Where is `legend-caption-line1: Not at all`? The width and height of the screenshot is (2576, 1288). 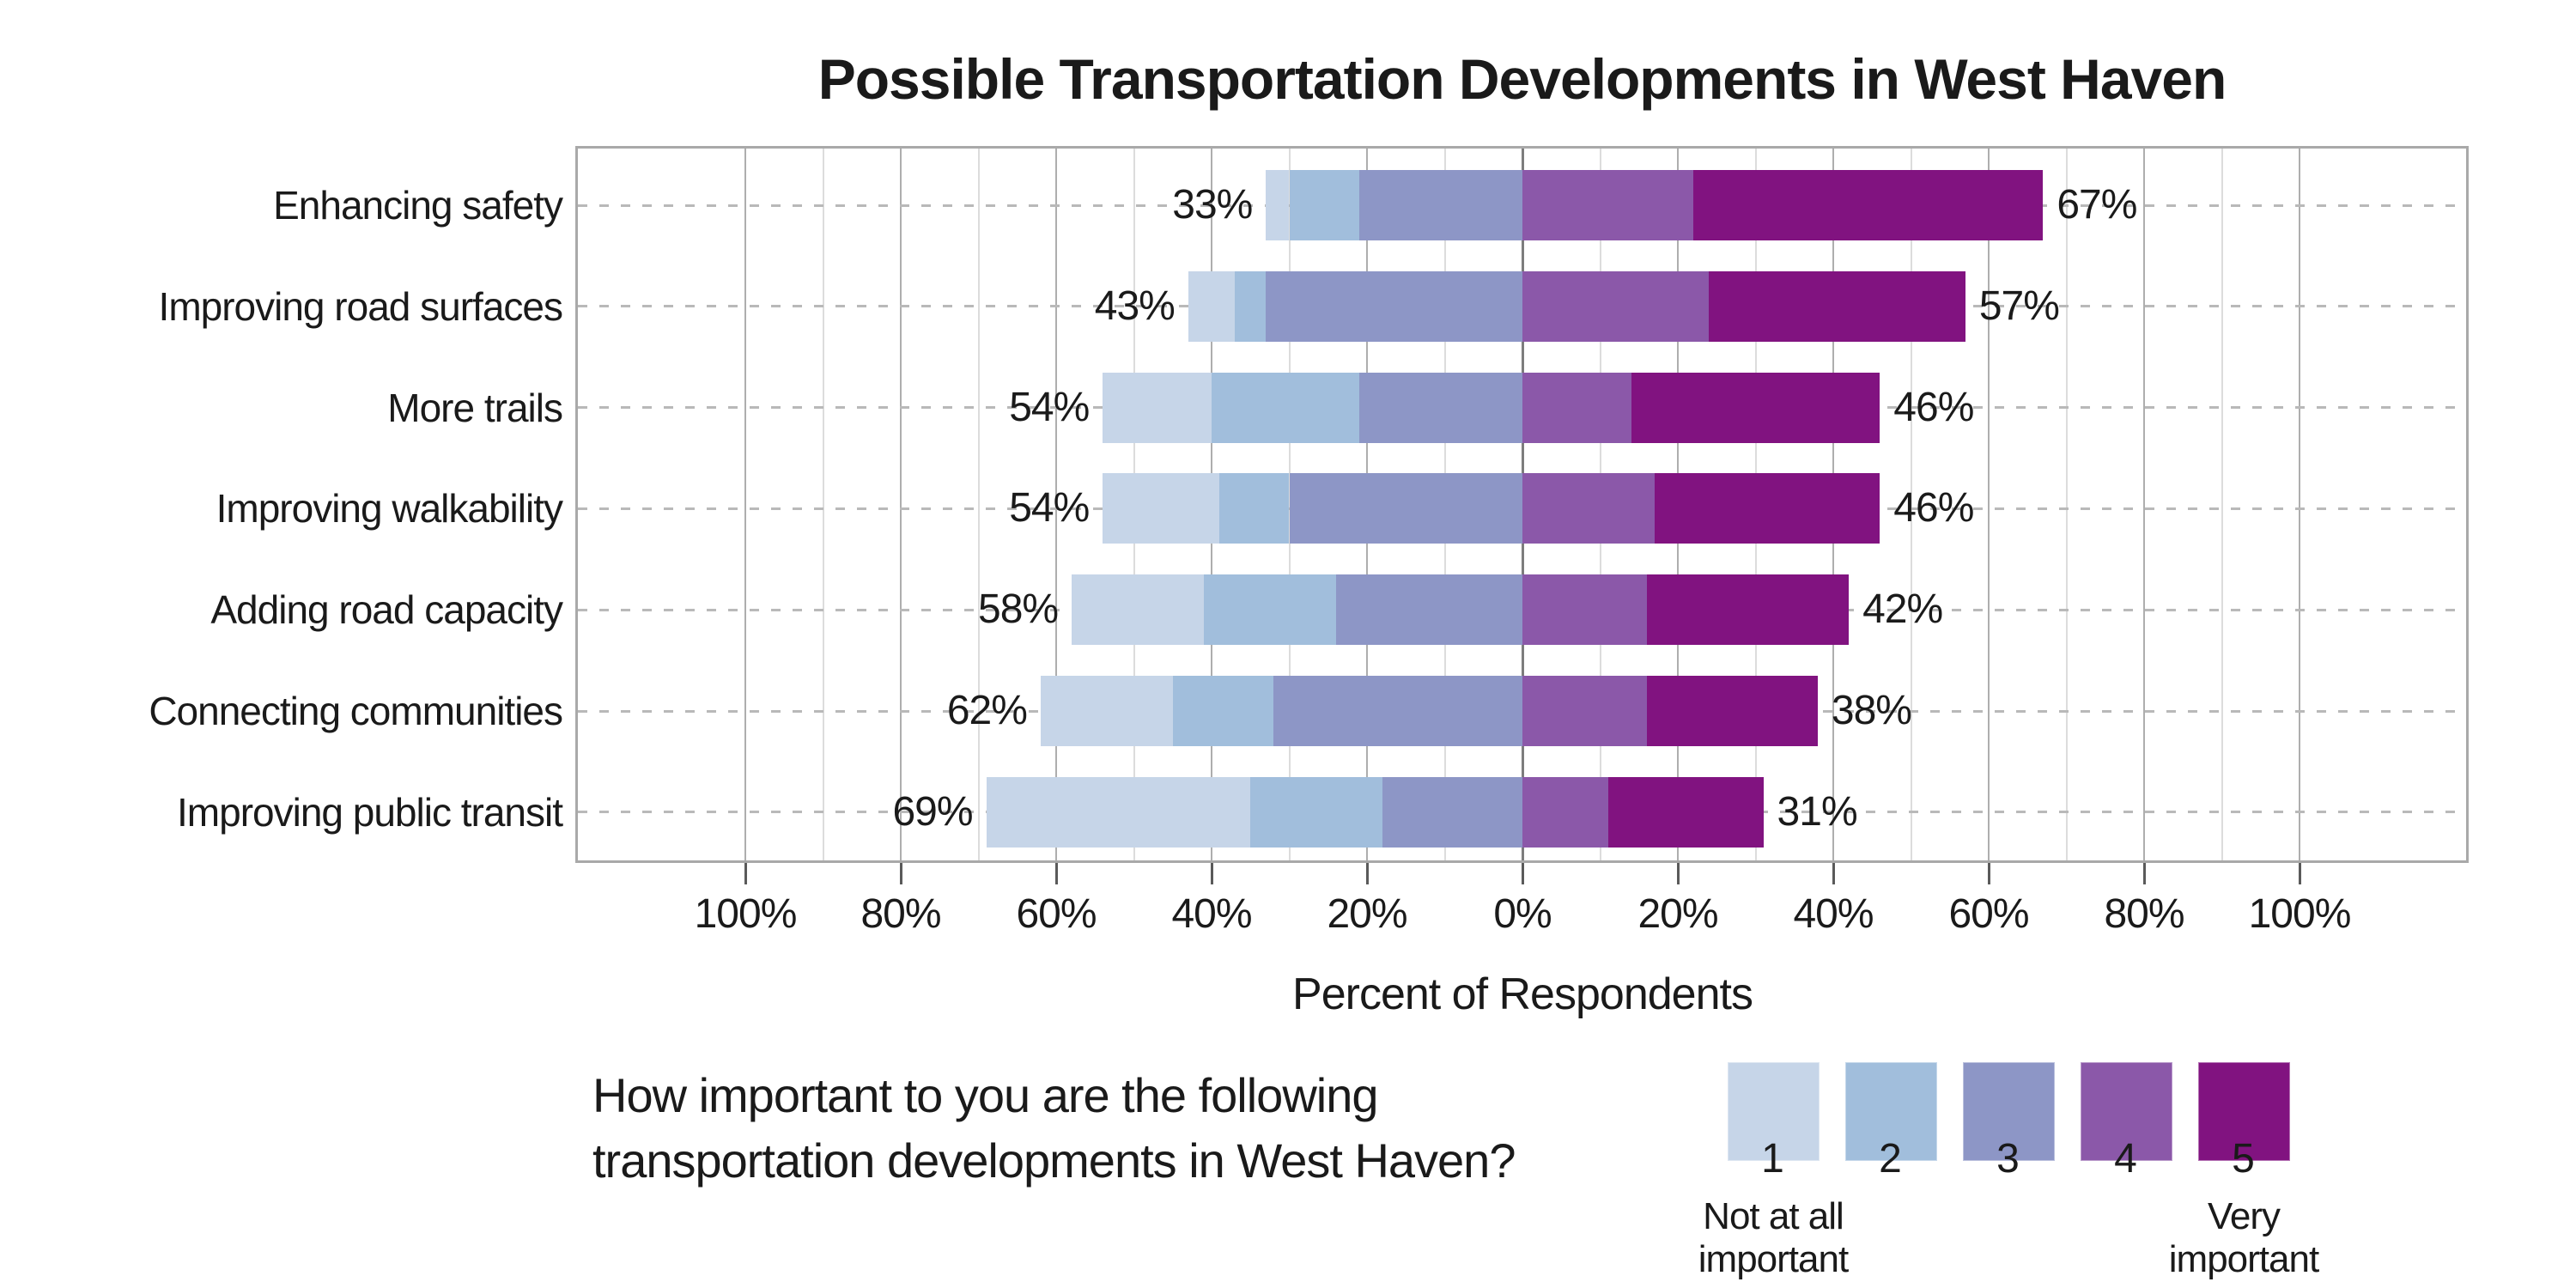
legend-caption-line1: Not at all is located at coordinates (1773, 1216).